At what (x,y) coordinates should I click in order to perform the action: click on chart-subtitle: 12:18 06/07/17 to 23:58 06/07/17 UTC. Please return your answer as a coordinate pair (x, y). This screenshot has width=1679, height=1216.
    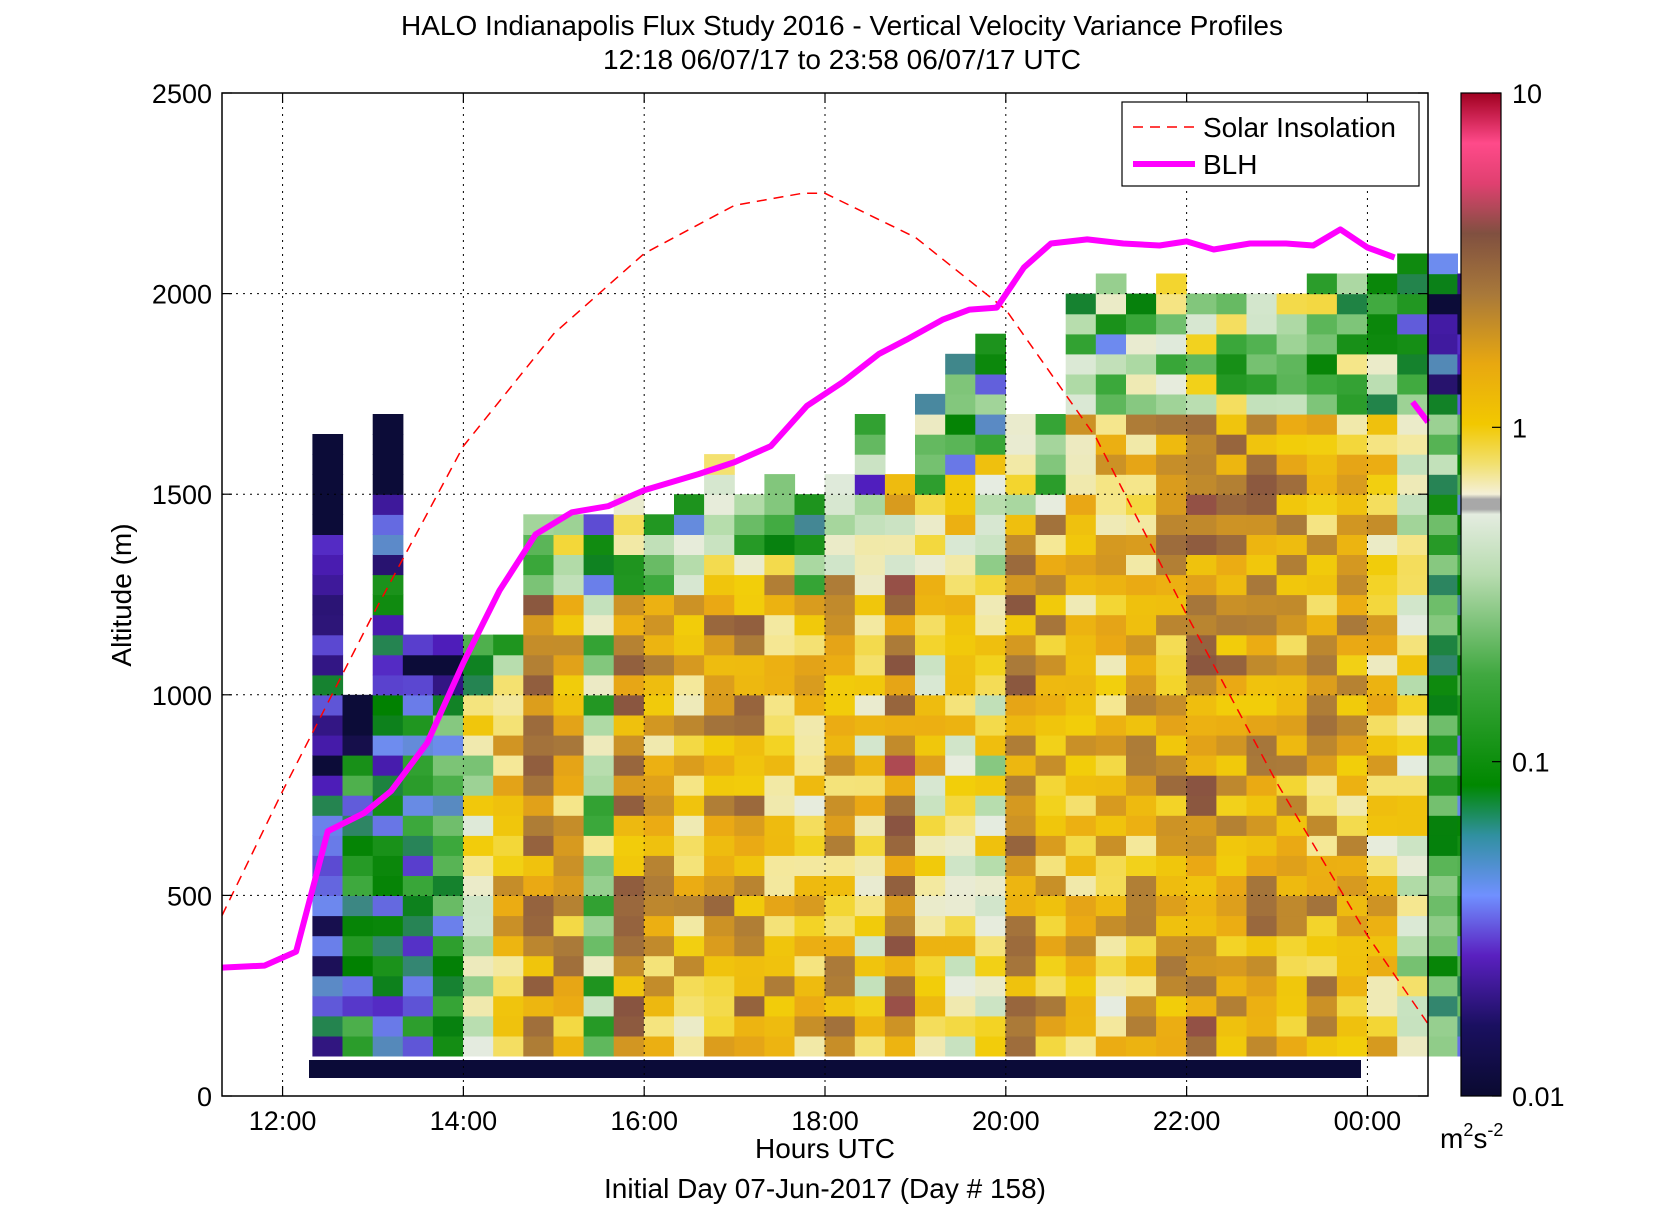
    Looking at the image, I should click on (842, 59).